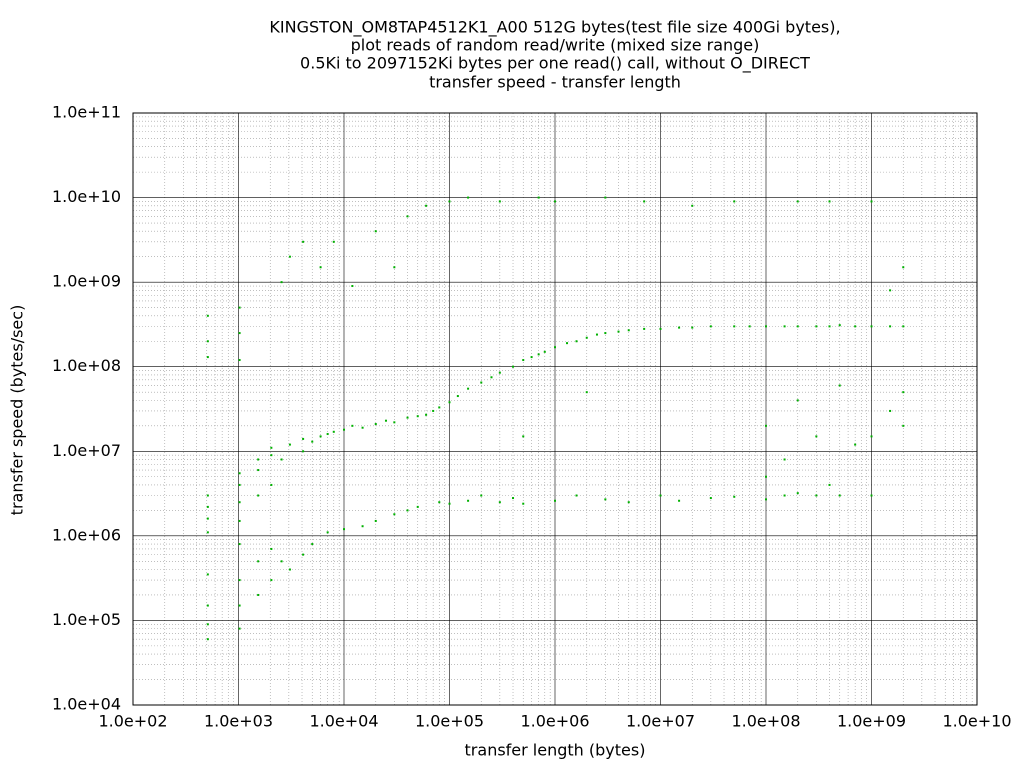 The height and width of the screenshot is (772, 1024). I want to click on x-axis-label: transfer length (bytes), so click(555, 750).